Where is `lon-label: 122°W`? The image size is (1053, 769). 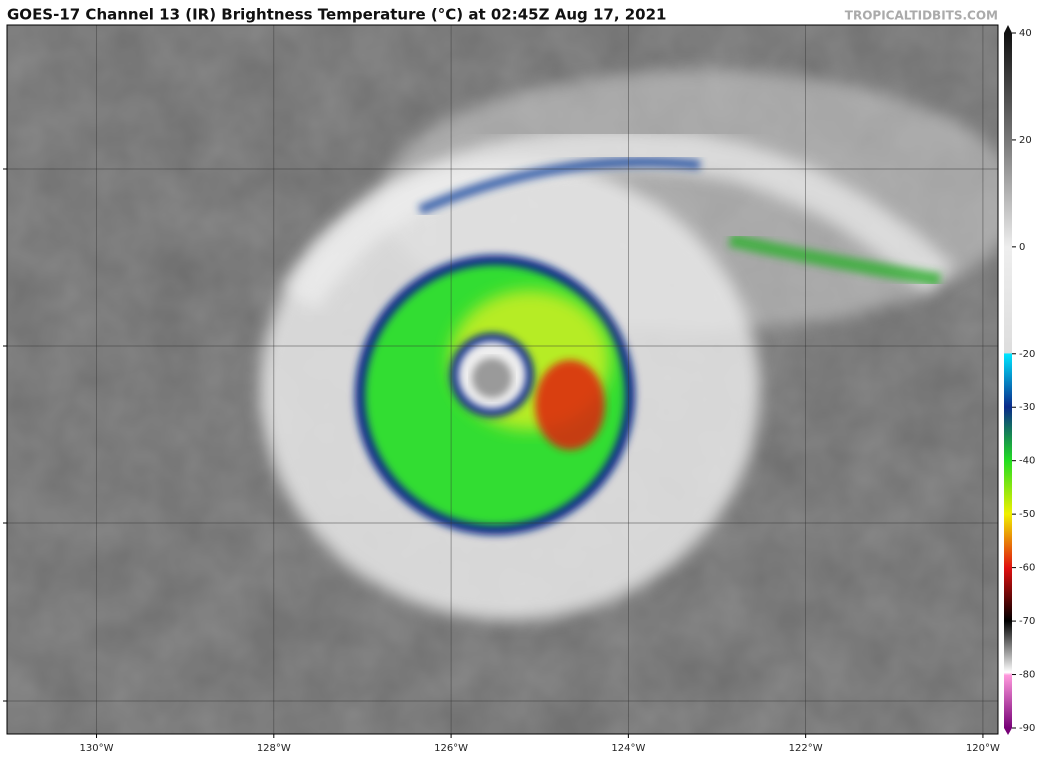
lon-label: 122°W is located at coordinates (806, 748).